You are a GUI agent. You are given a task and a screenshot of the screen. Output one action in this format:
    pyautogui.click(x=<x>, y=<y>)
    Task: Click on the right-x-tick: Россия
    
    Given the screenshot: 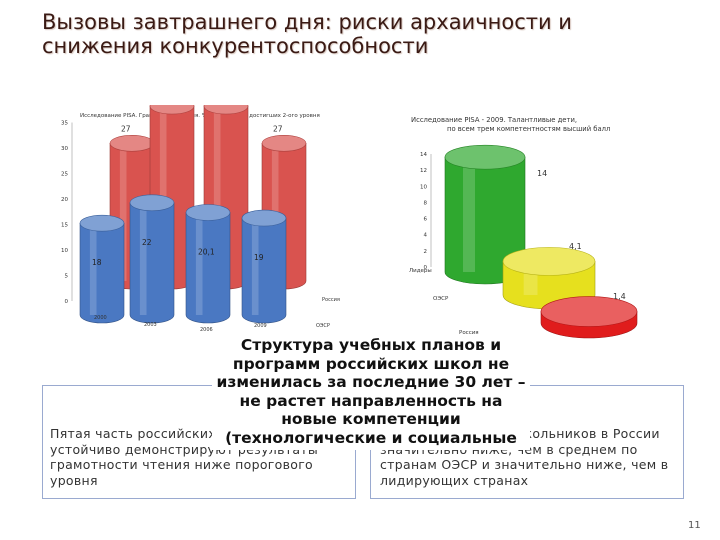 What is the action you would take?
    pyautogui.click(x=469, y=333)
    